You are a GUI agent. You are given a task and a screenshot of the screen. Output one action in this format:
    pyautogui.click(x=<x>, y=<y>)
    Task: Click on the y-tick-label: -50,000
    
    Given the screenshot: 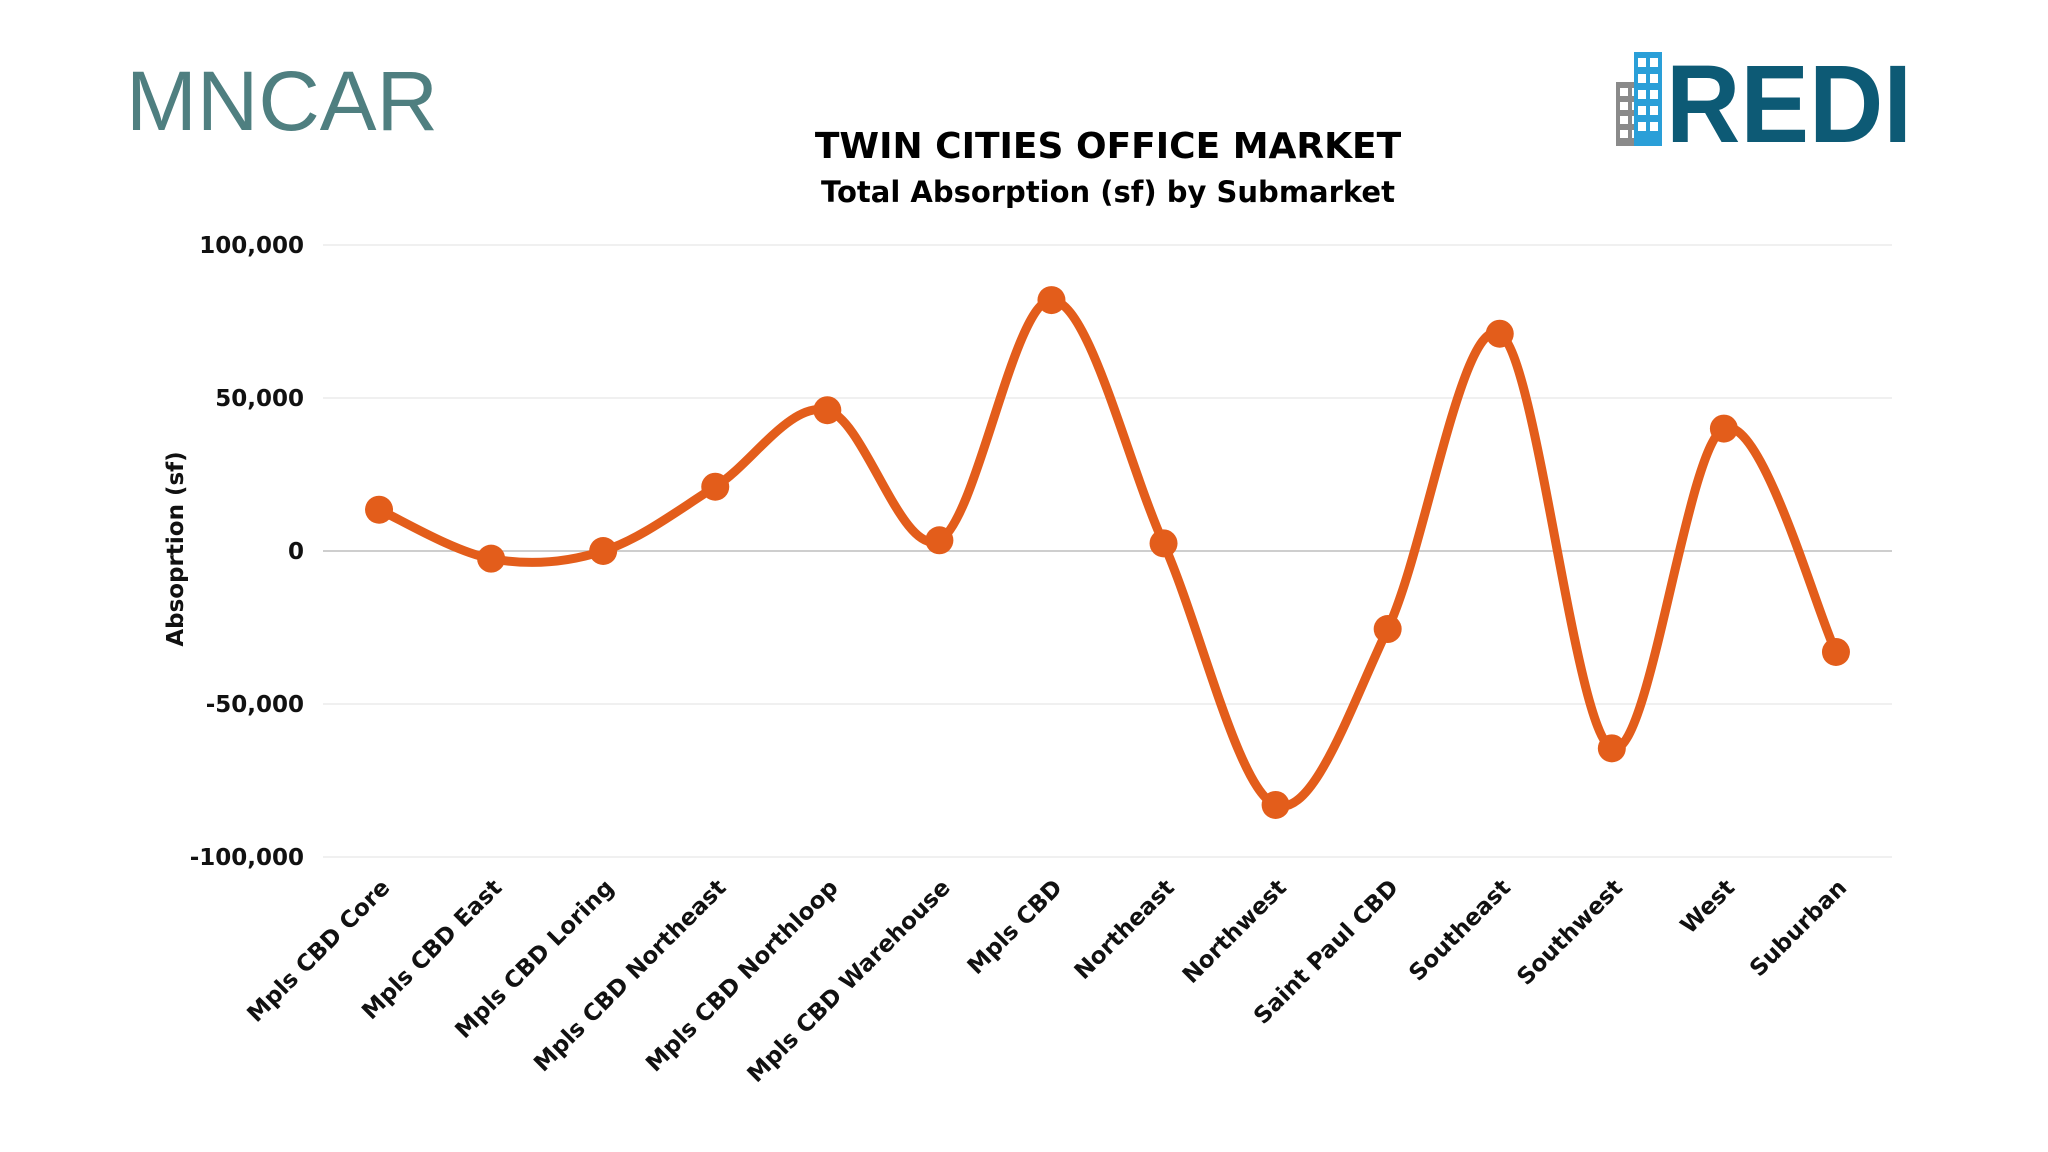 What is the action you would take?
    pyautogui.click(x=255, y=705)
    